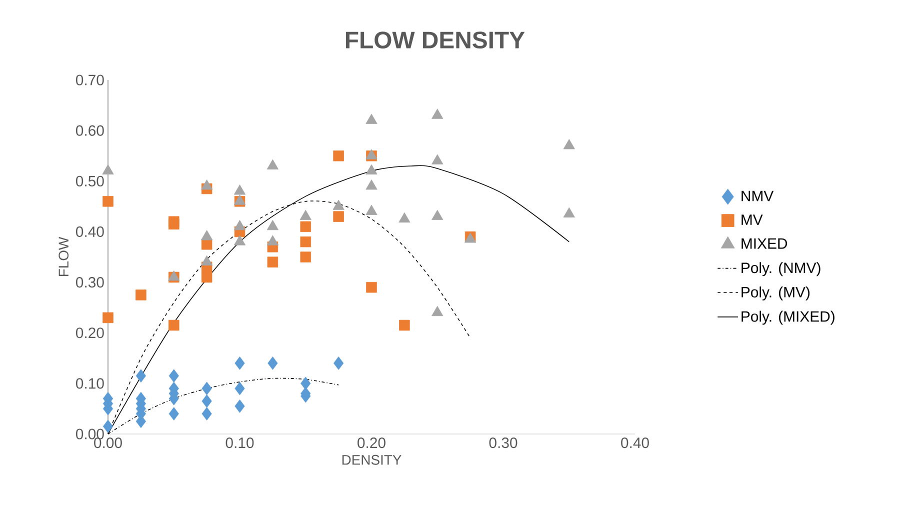 This screenshot has height=518, width=909. Describe the element at coordinates (90, 383) in the screenshot. I see `y-tick-label: 0.10` at that location.